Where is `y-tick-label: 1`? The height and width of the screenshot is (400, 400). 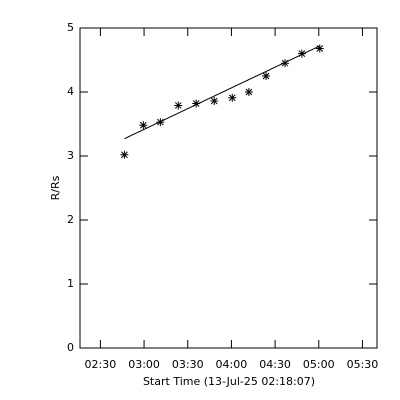 y-tick-label: 1 is located at coordinates (70, 283).